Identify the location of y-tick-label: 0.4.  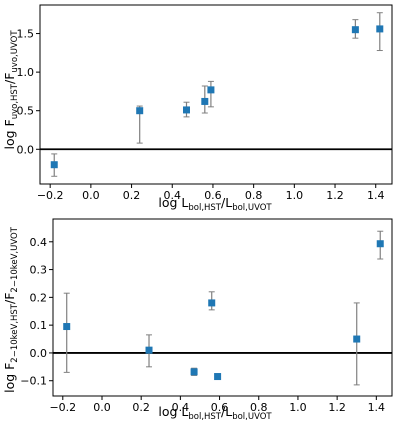
(39, 242).